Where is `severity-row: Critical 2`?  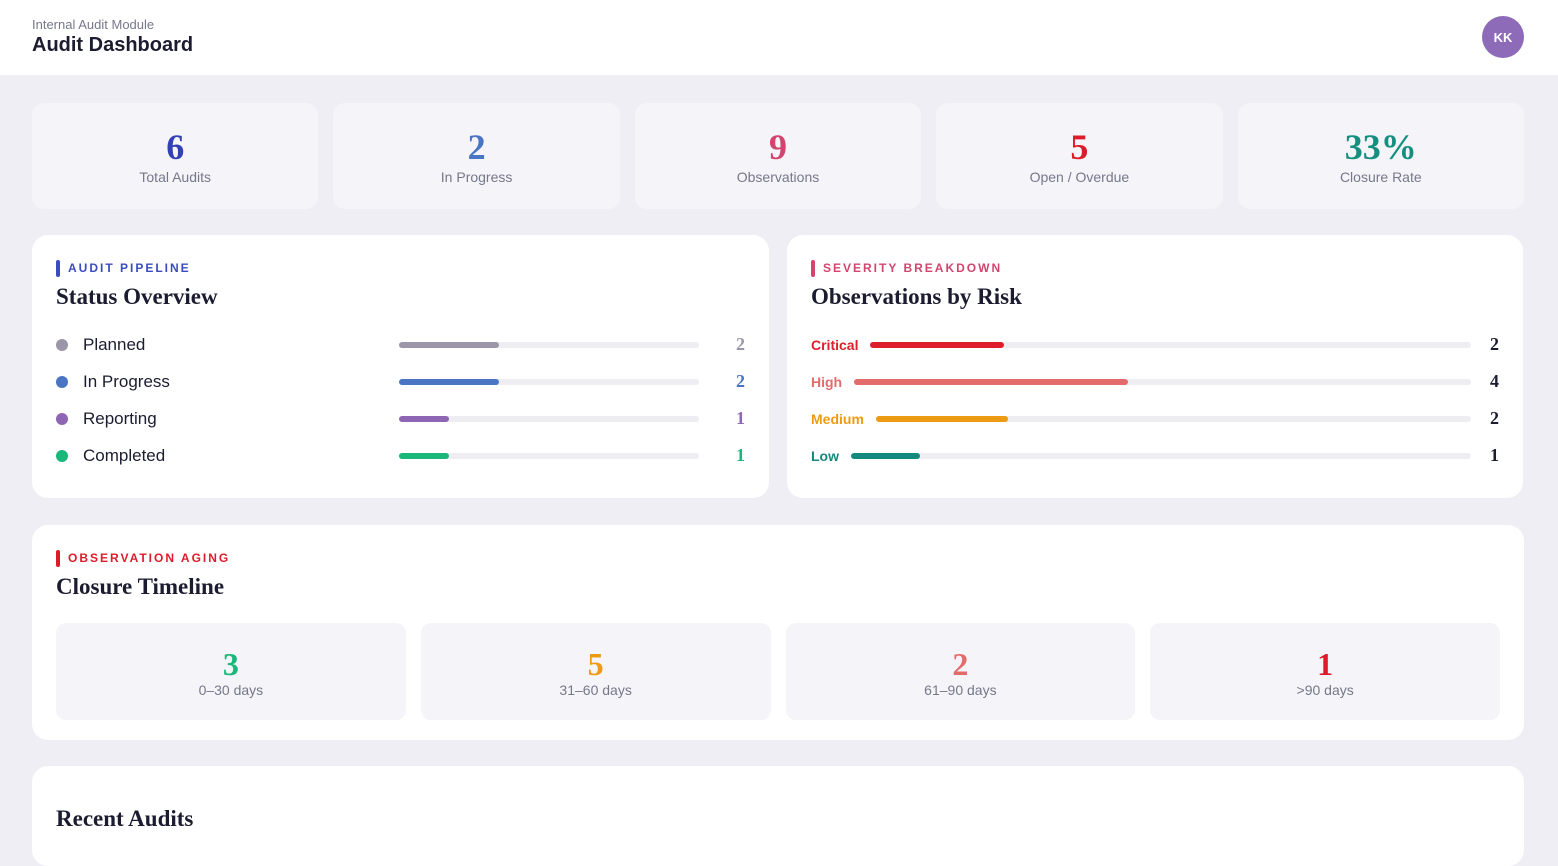
severity-row: Critical 2 is located at coordinates (1155, 344).